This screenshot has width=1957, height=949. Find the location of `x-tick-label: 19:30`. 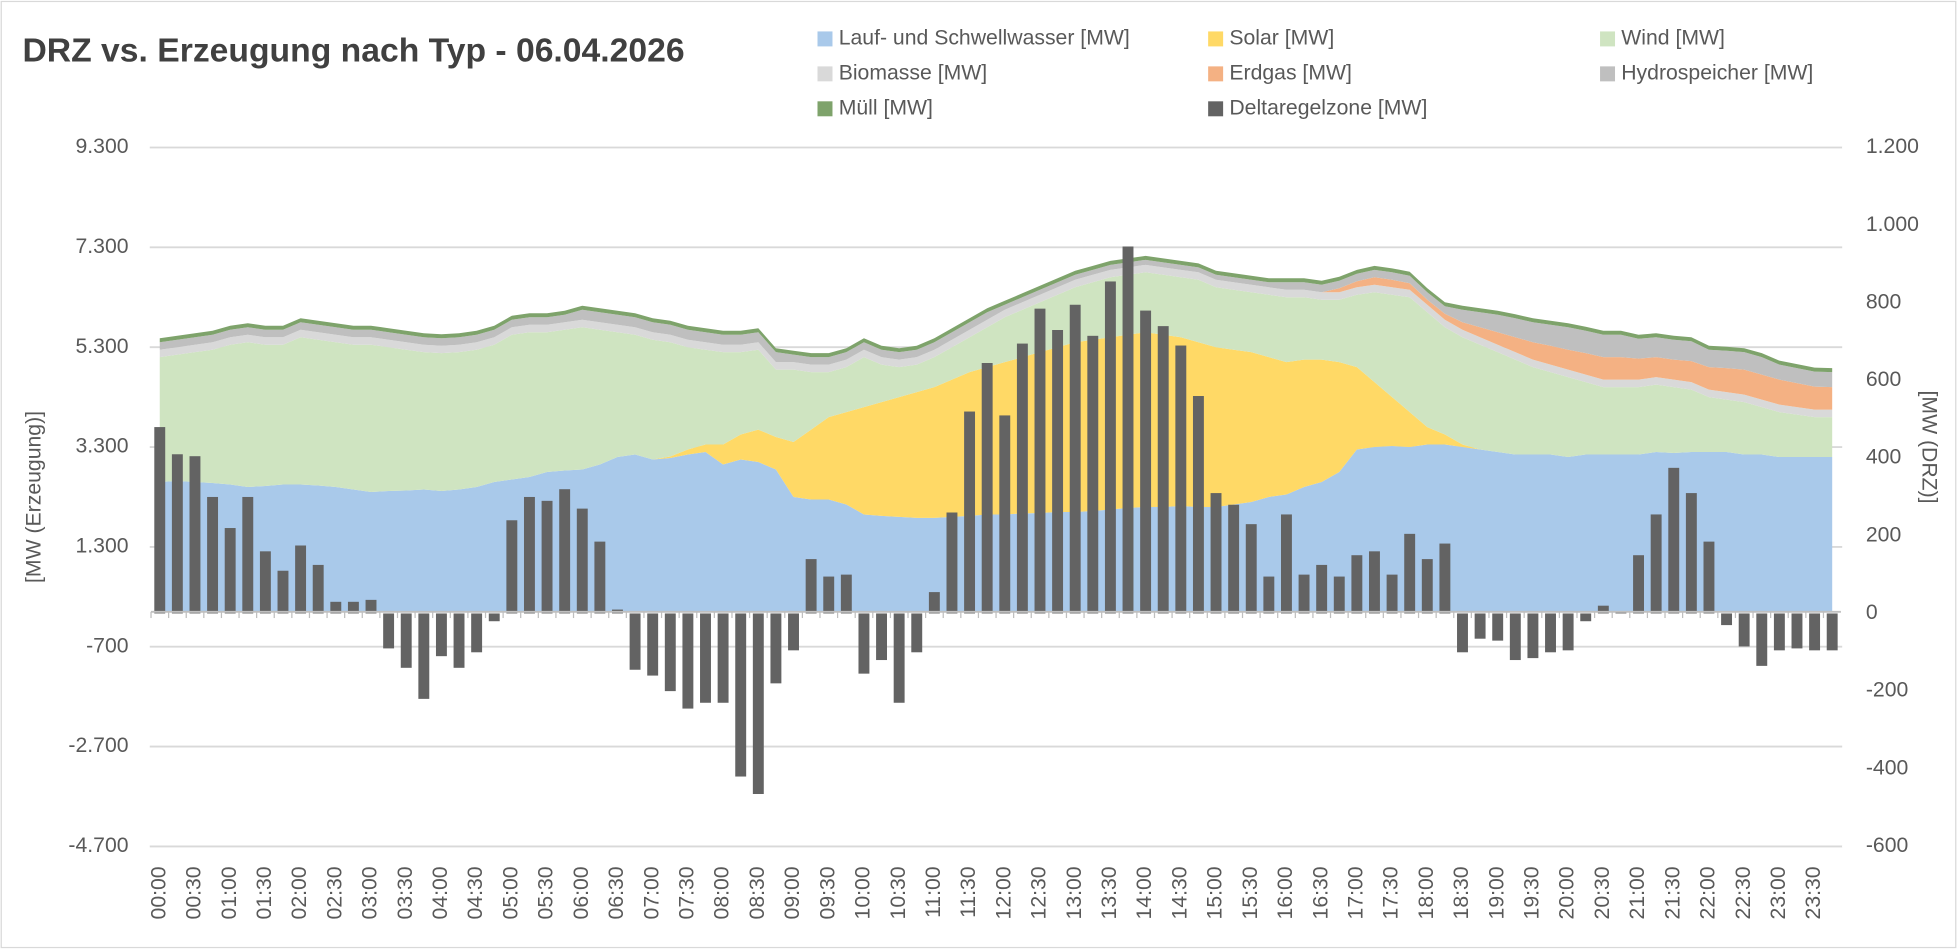

x-tick-label: 19:30 is located at coordinates (1532, 892).